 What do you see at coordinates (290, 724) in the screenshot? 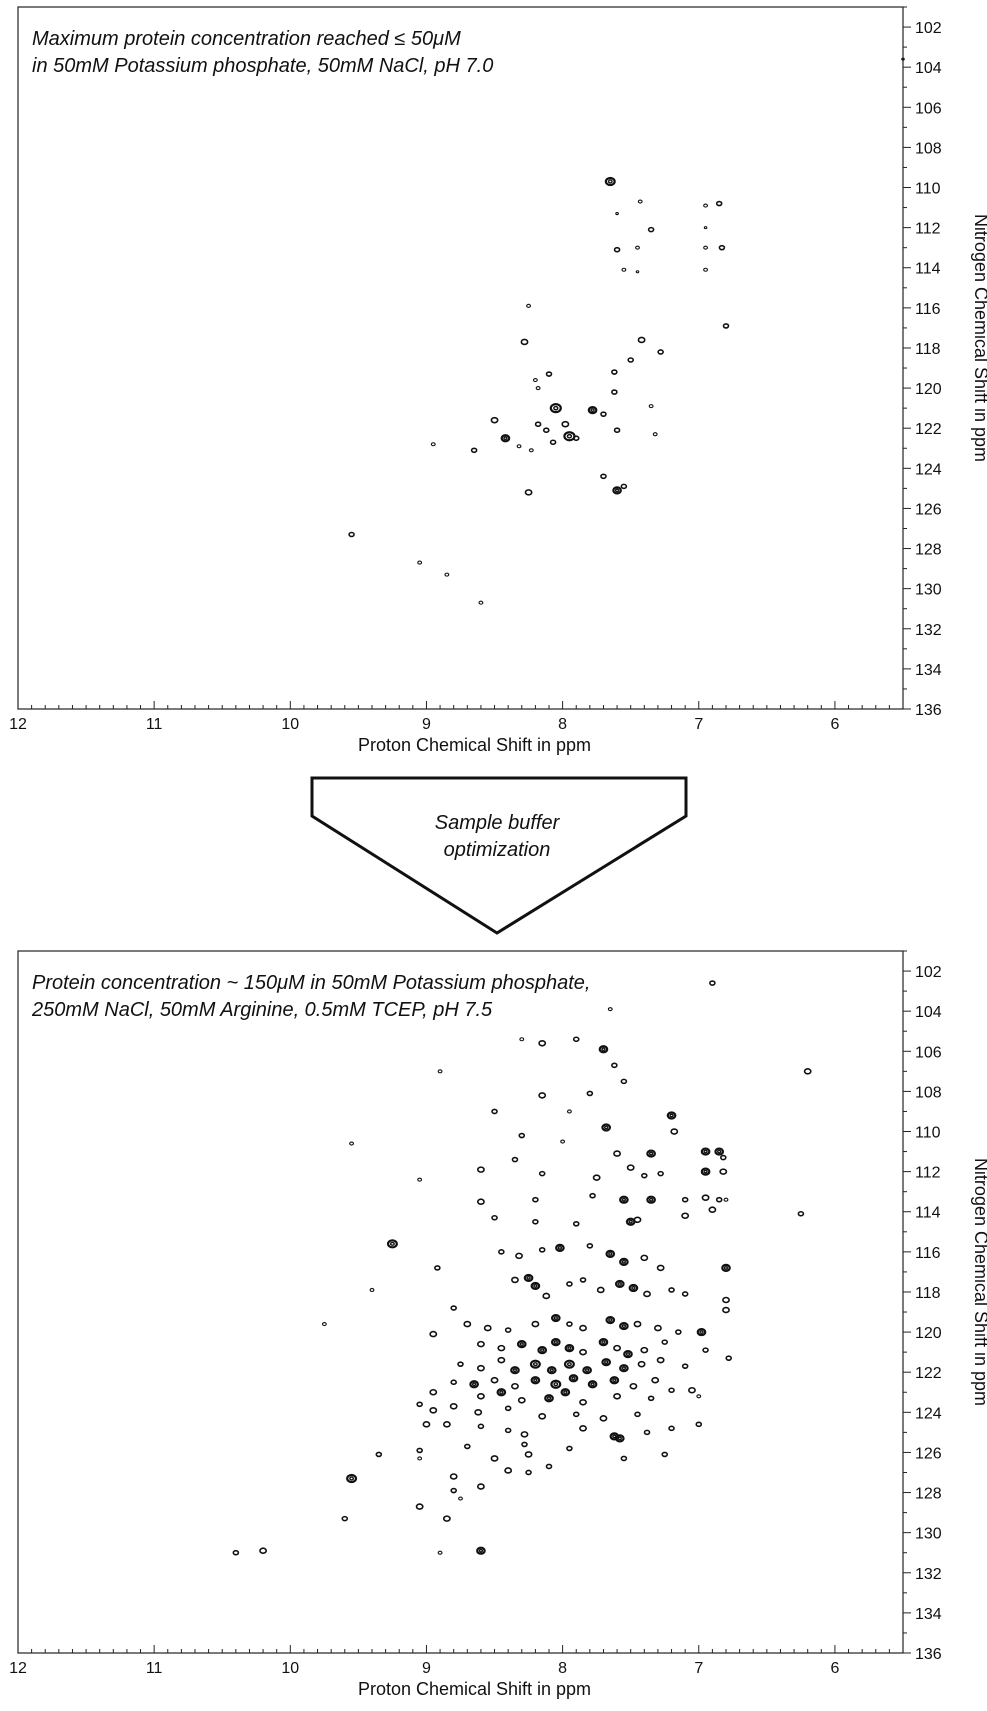
I see `x-tick-label: 10` at bounding box center [290, 724].